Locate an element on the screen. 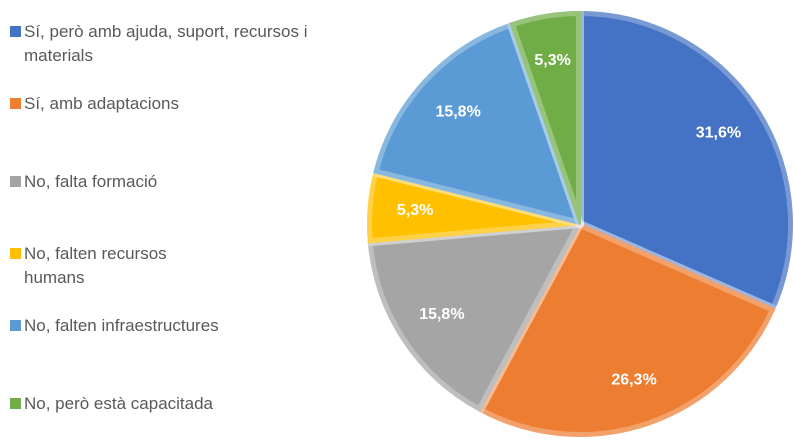 Image resolution: width=794 pixels, height=446 pixels. legend-item: No, falten recursos humans is located at coordinates (117, 266).